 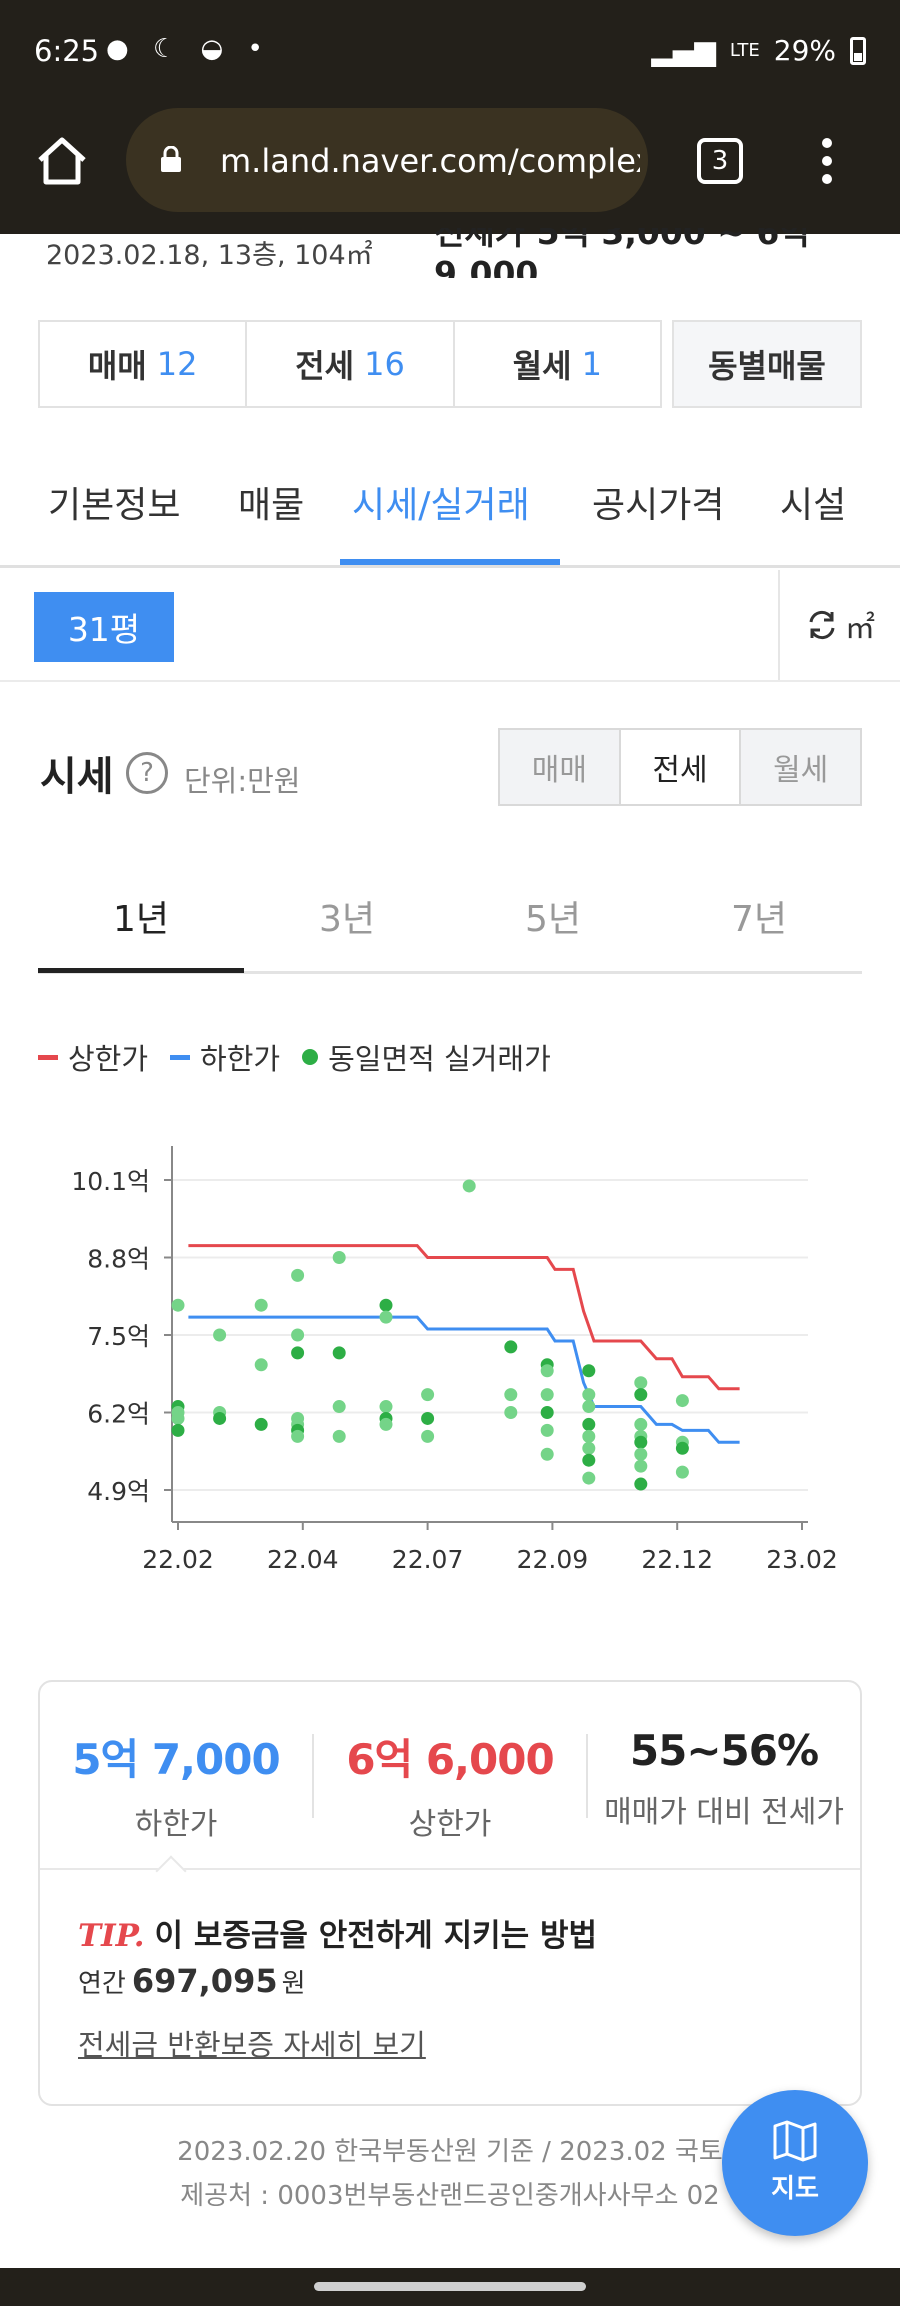 I want to click on y-tick-label: 4.9억, so click(x=118, y=1491).